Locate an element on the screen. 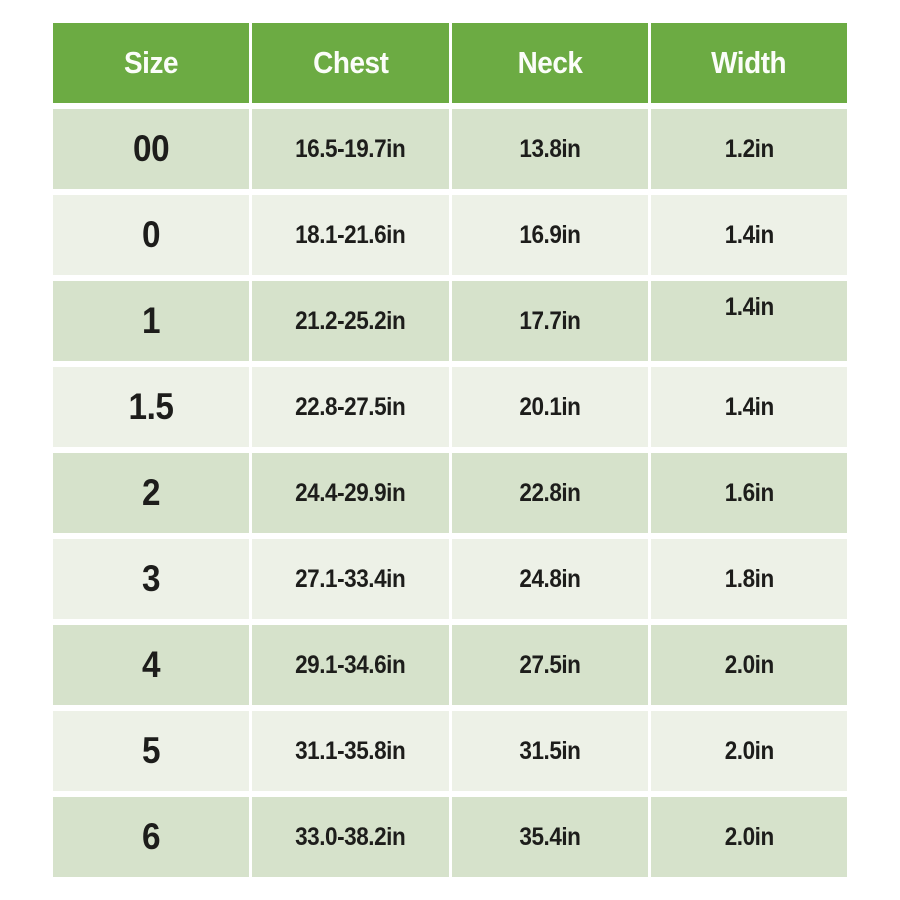 The image size is (900, 900). cell-value: 24.4-29.9in is located at coordinates (350, 492).